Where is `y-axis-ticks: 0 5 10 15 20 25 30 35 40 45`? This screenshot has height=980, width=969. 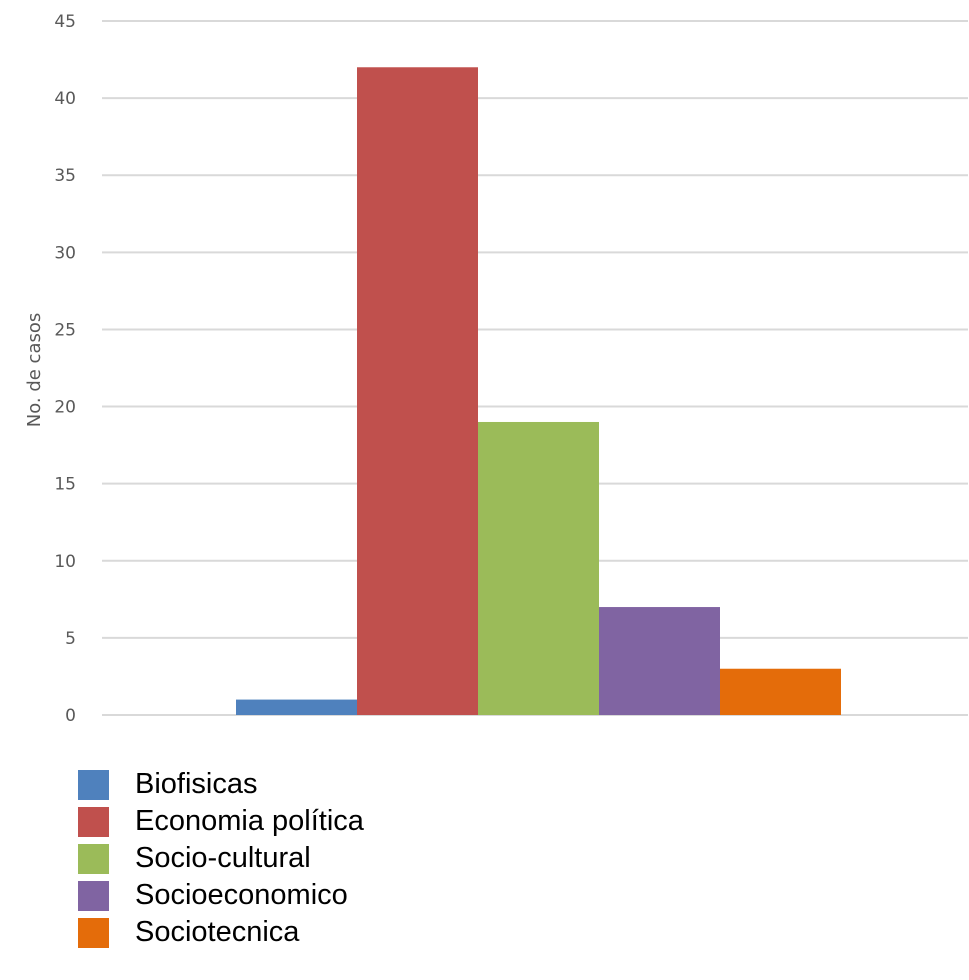
y-axis-ticks: 0 5 10 15 20 25 30 35 40 45 is located at coordinates (65, 369).